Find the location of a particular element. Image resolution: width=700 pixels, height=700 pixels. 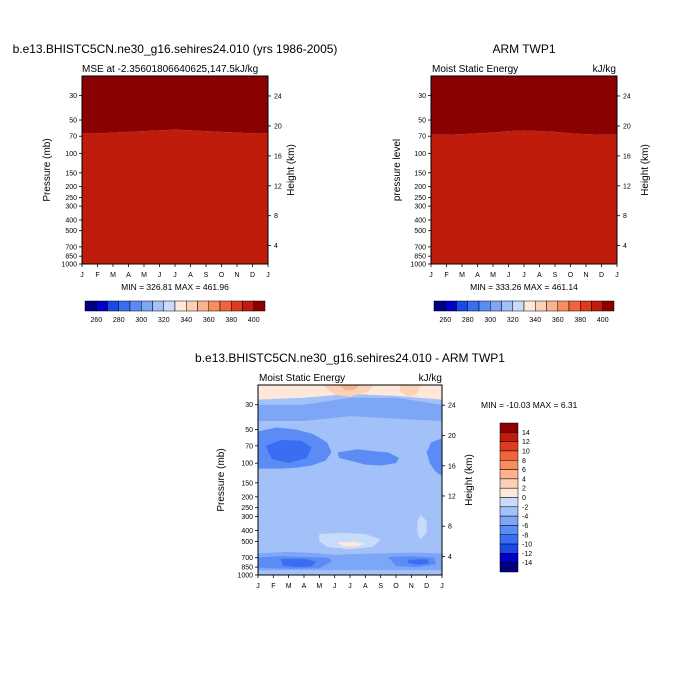

diff-units: kJ/kg is located at coordinates (430, 378).